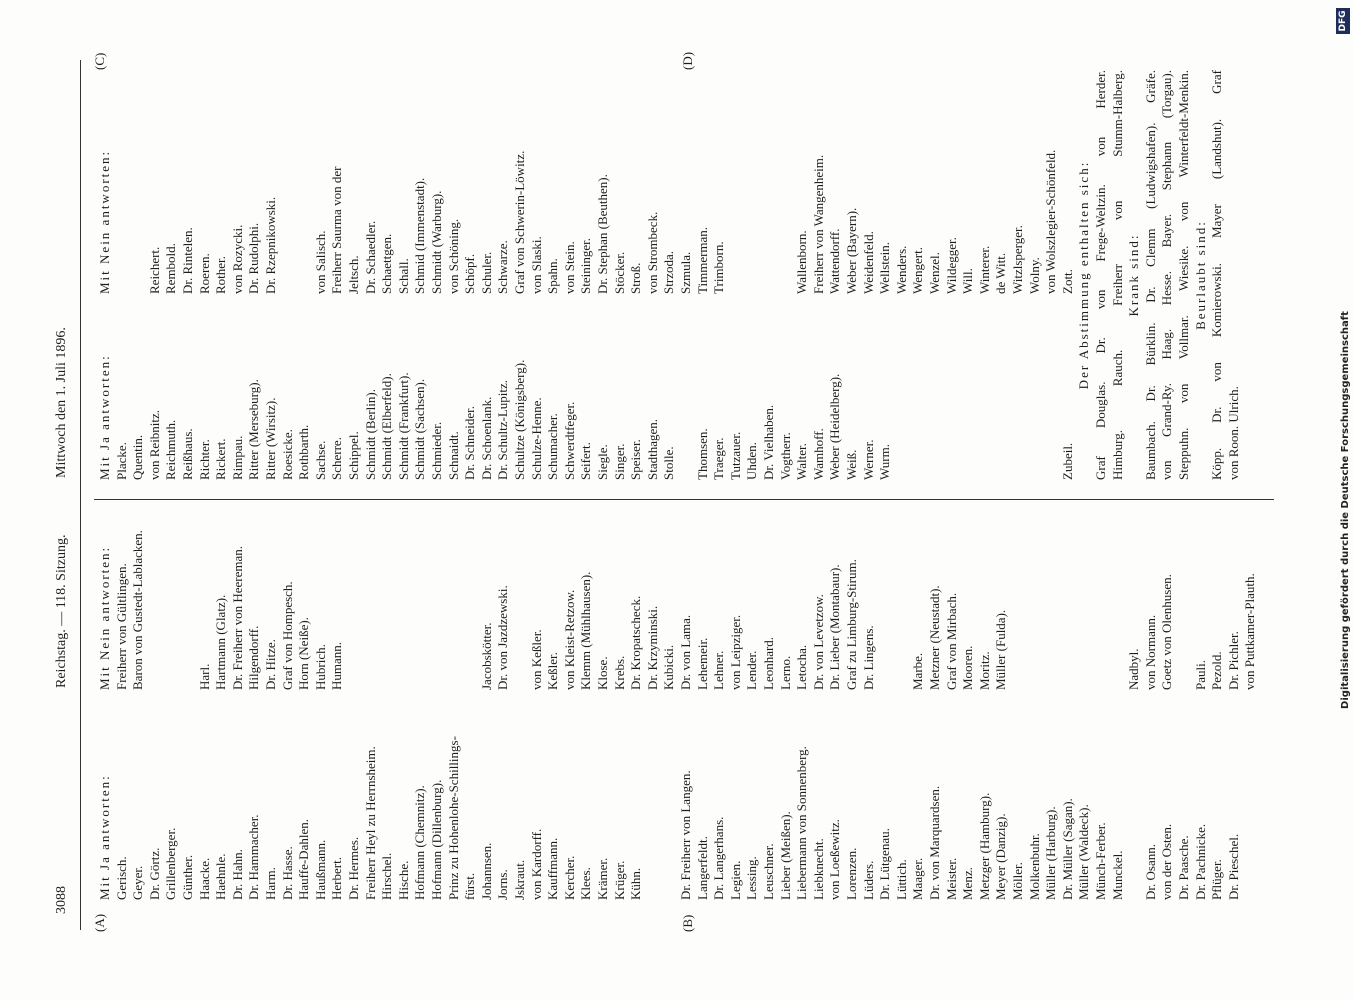 This screenshot has height=1000, width=1353. Describe the element at coordinates (1343, 21) in the screenshot. I see `dfg-logo: DFG` at that location.